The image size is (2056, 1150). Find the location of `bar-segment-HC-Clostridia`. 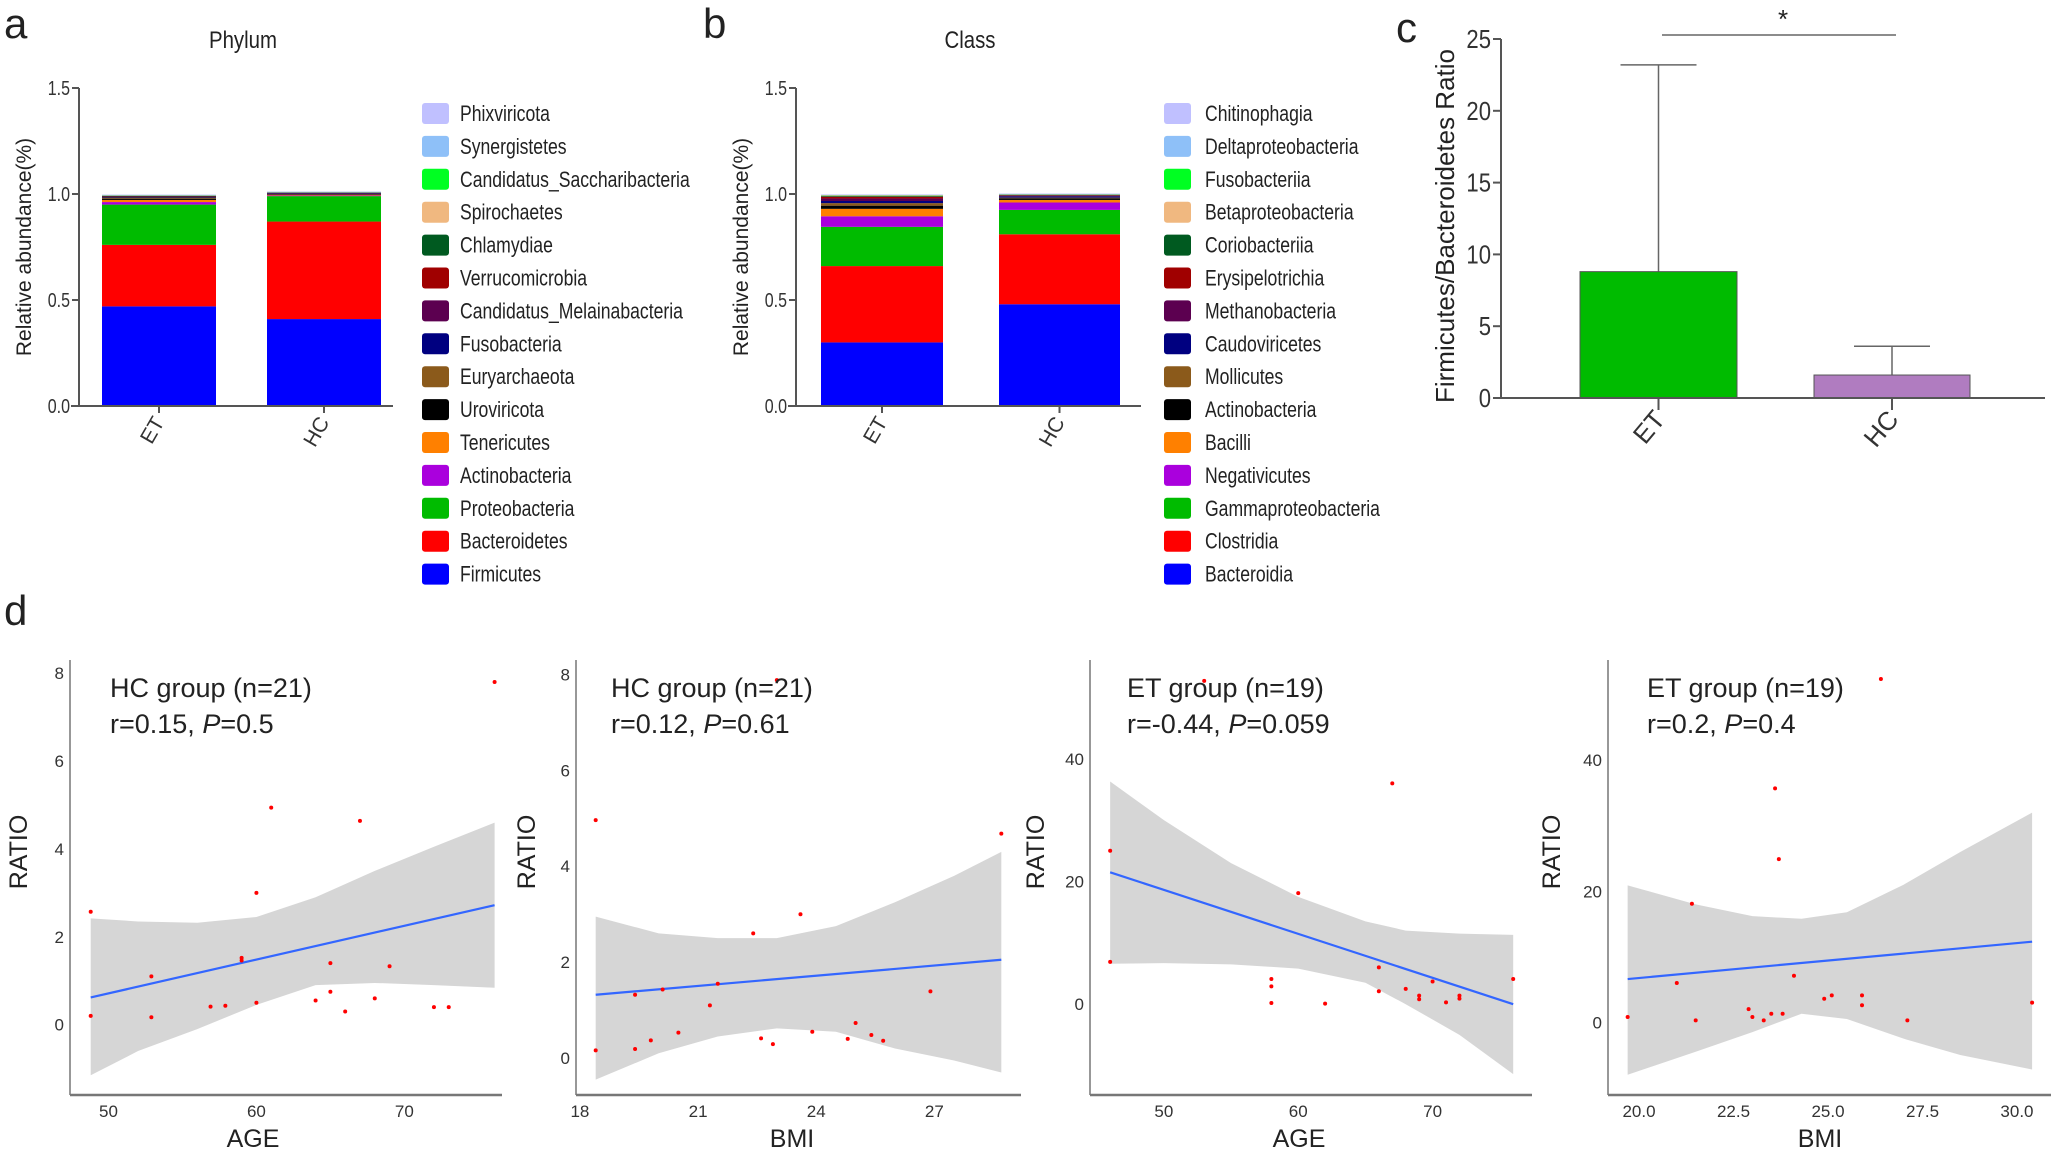

bar-segment-HC-Clostridia is located at coordinates (1059, 269).